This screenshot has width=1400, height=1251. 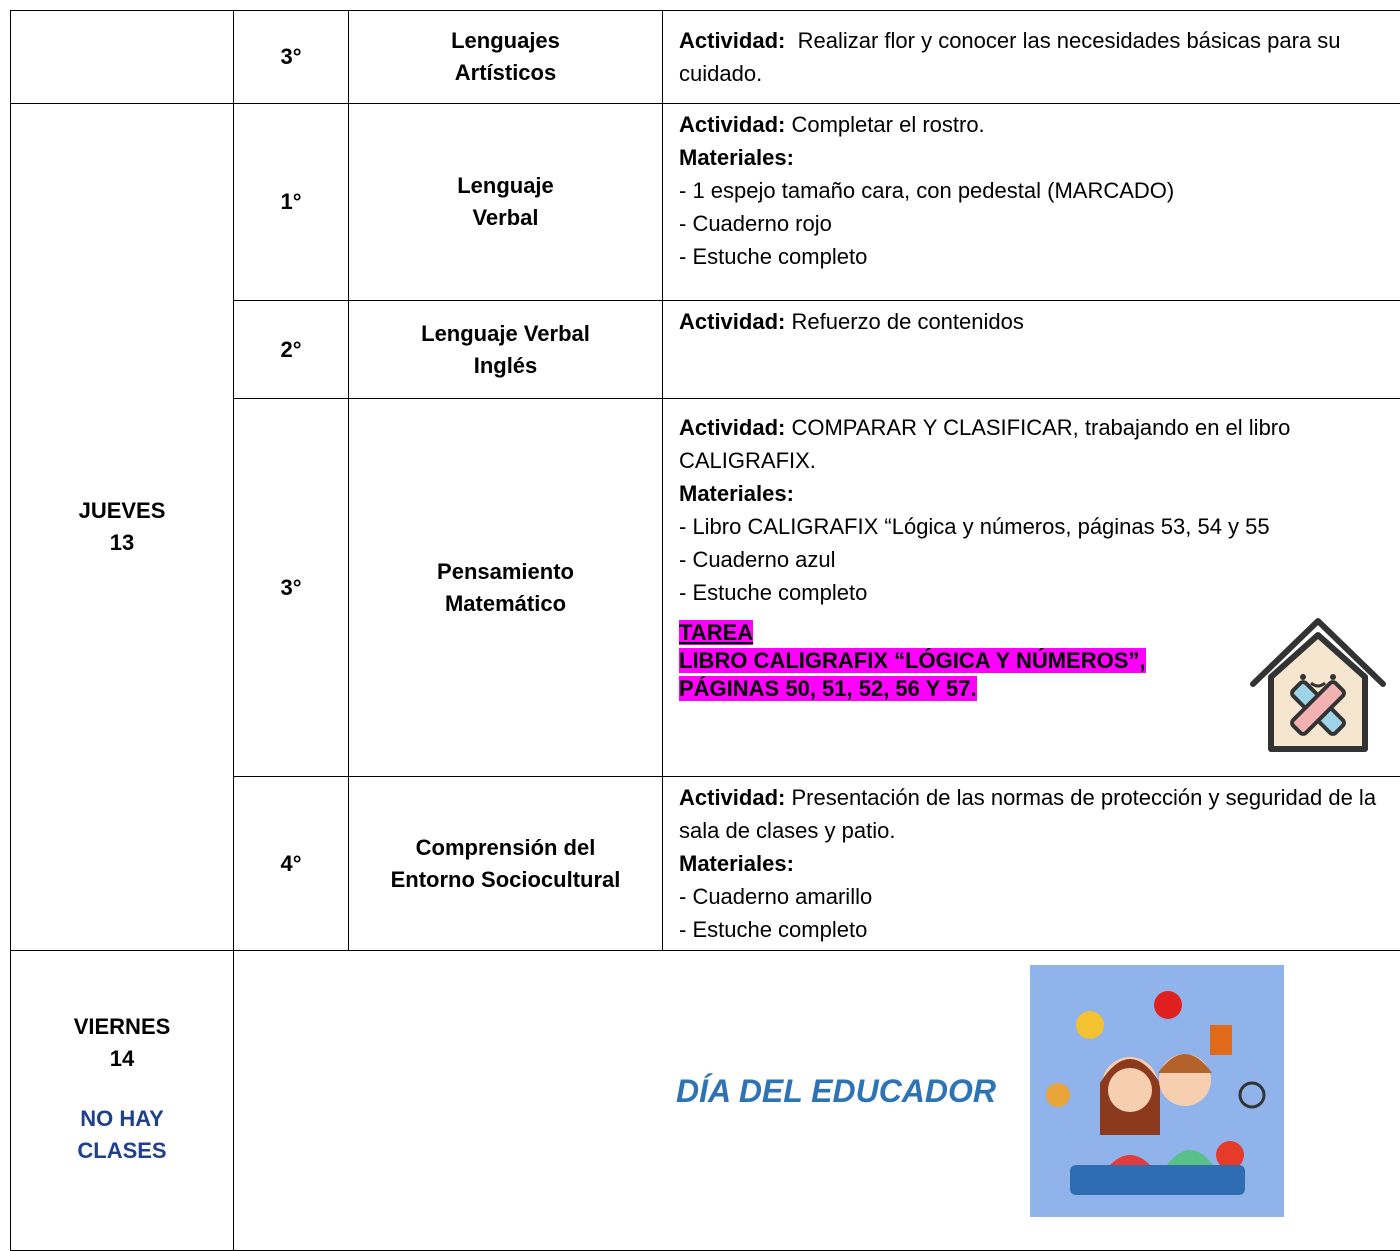 I want to click on homework-line: PÁGINAS 50, 51, 52, 56 Y 57., so click(x=828, y=688).